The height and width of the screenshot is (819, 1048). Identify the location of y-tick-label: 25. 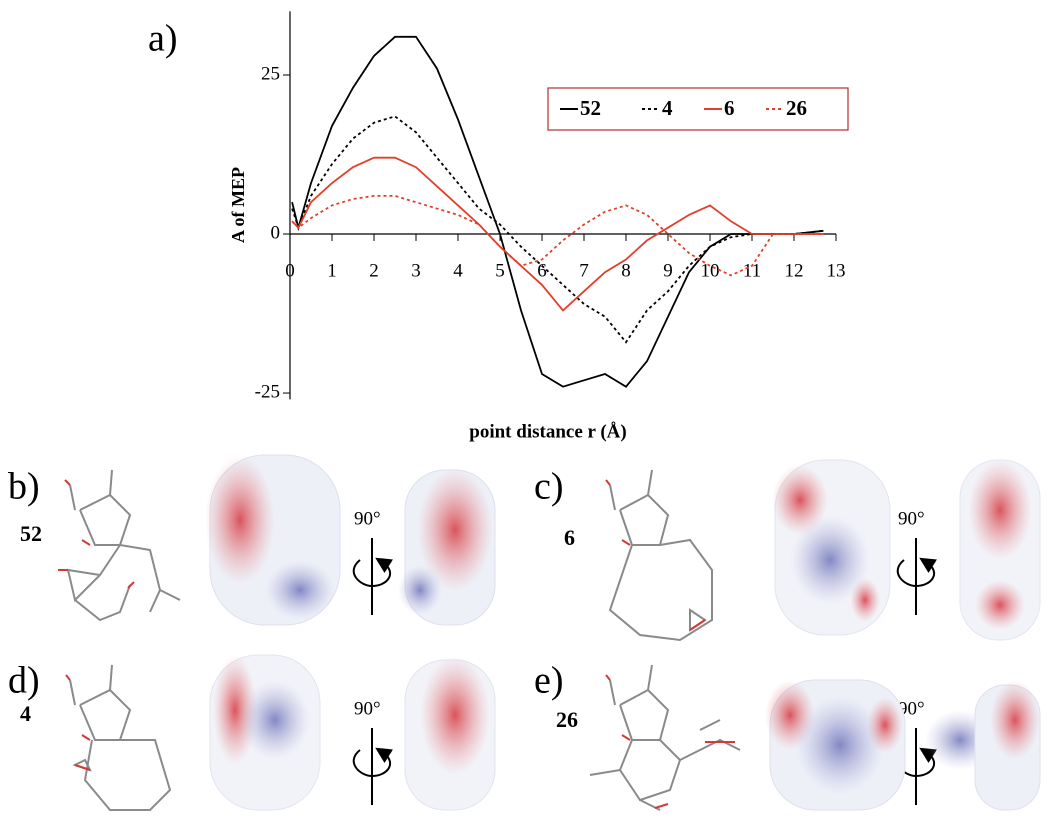
(270, 73).